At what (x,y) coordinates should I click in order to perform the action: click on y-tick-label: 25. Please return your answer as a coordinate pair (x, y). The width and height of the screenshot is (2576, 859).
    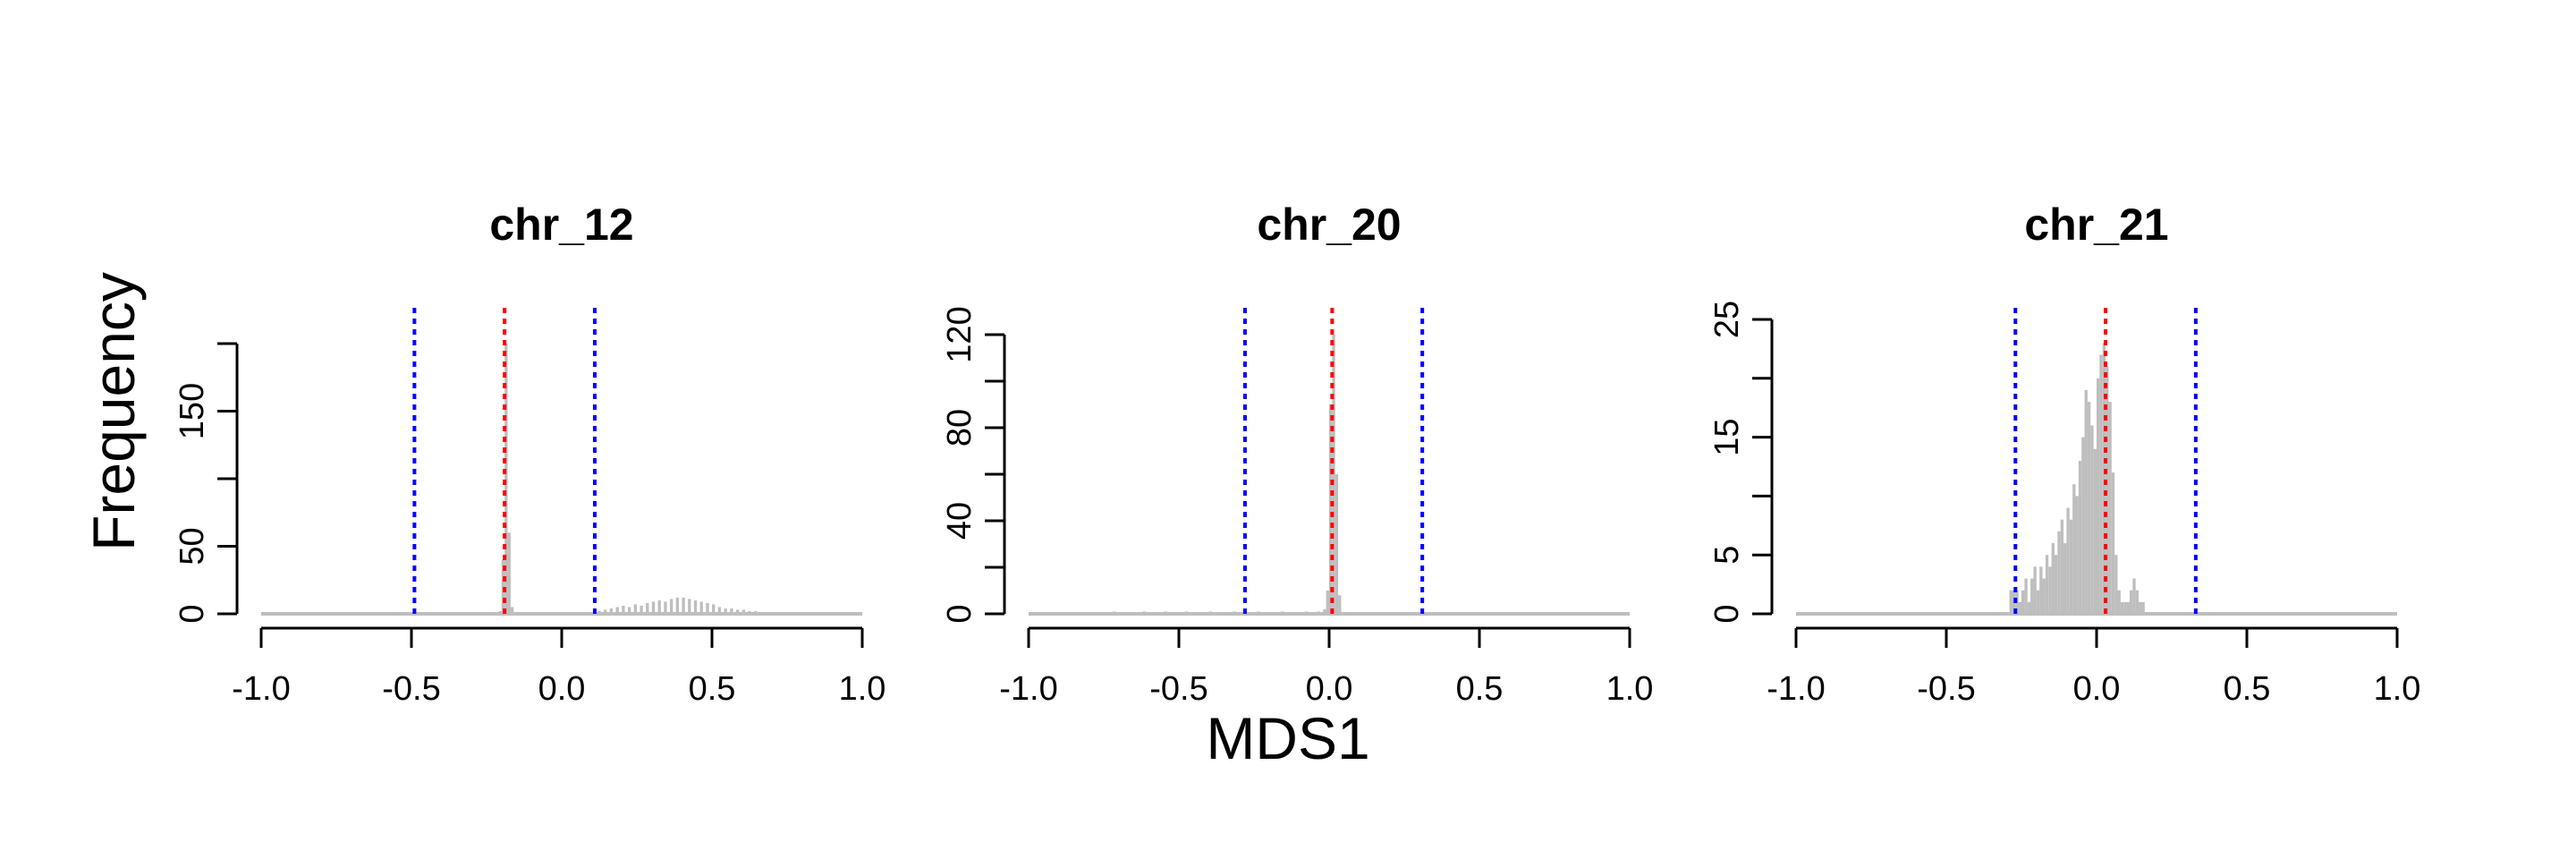
    Looking at the image, I should click on (1727, 319).